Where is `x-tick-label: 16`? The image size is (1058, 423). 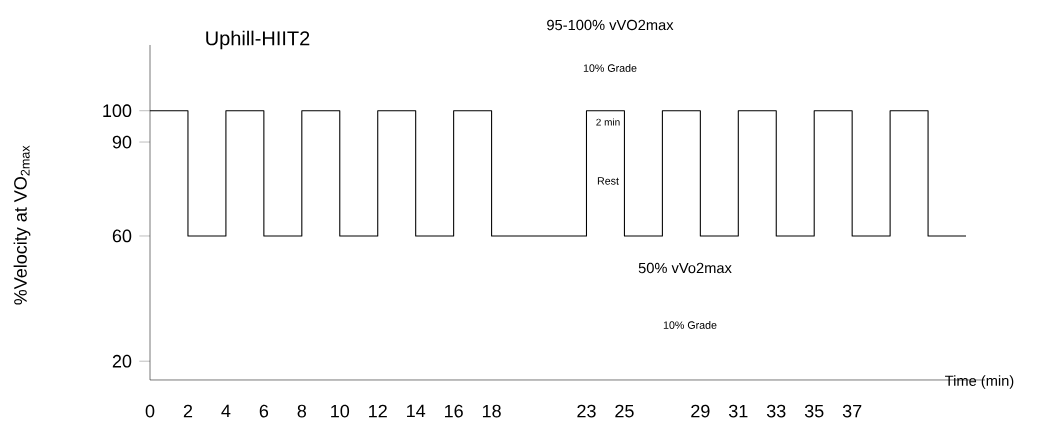
x-tick-label: 16 is located at coordinates (454, 411).